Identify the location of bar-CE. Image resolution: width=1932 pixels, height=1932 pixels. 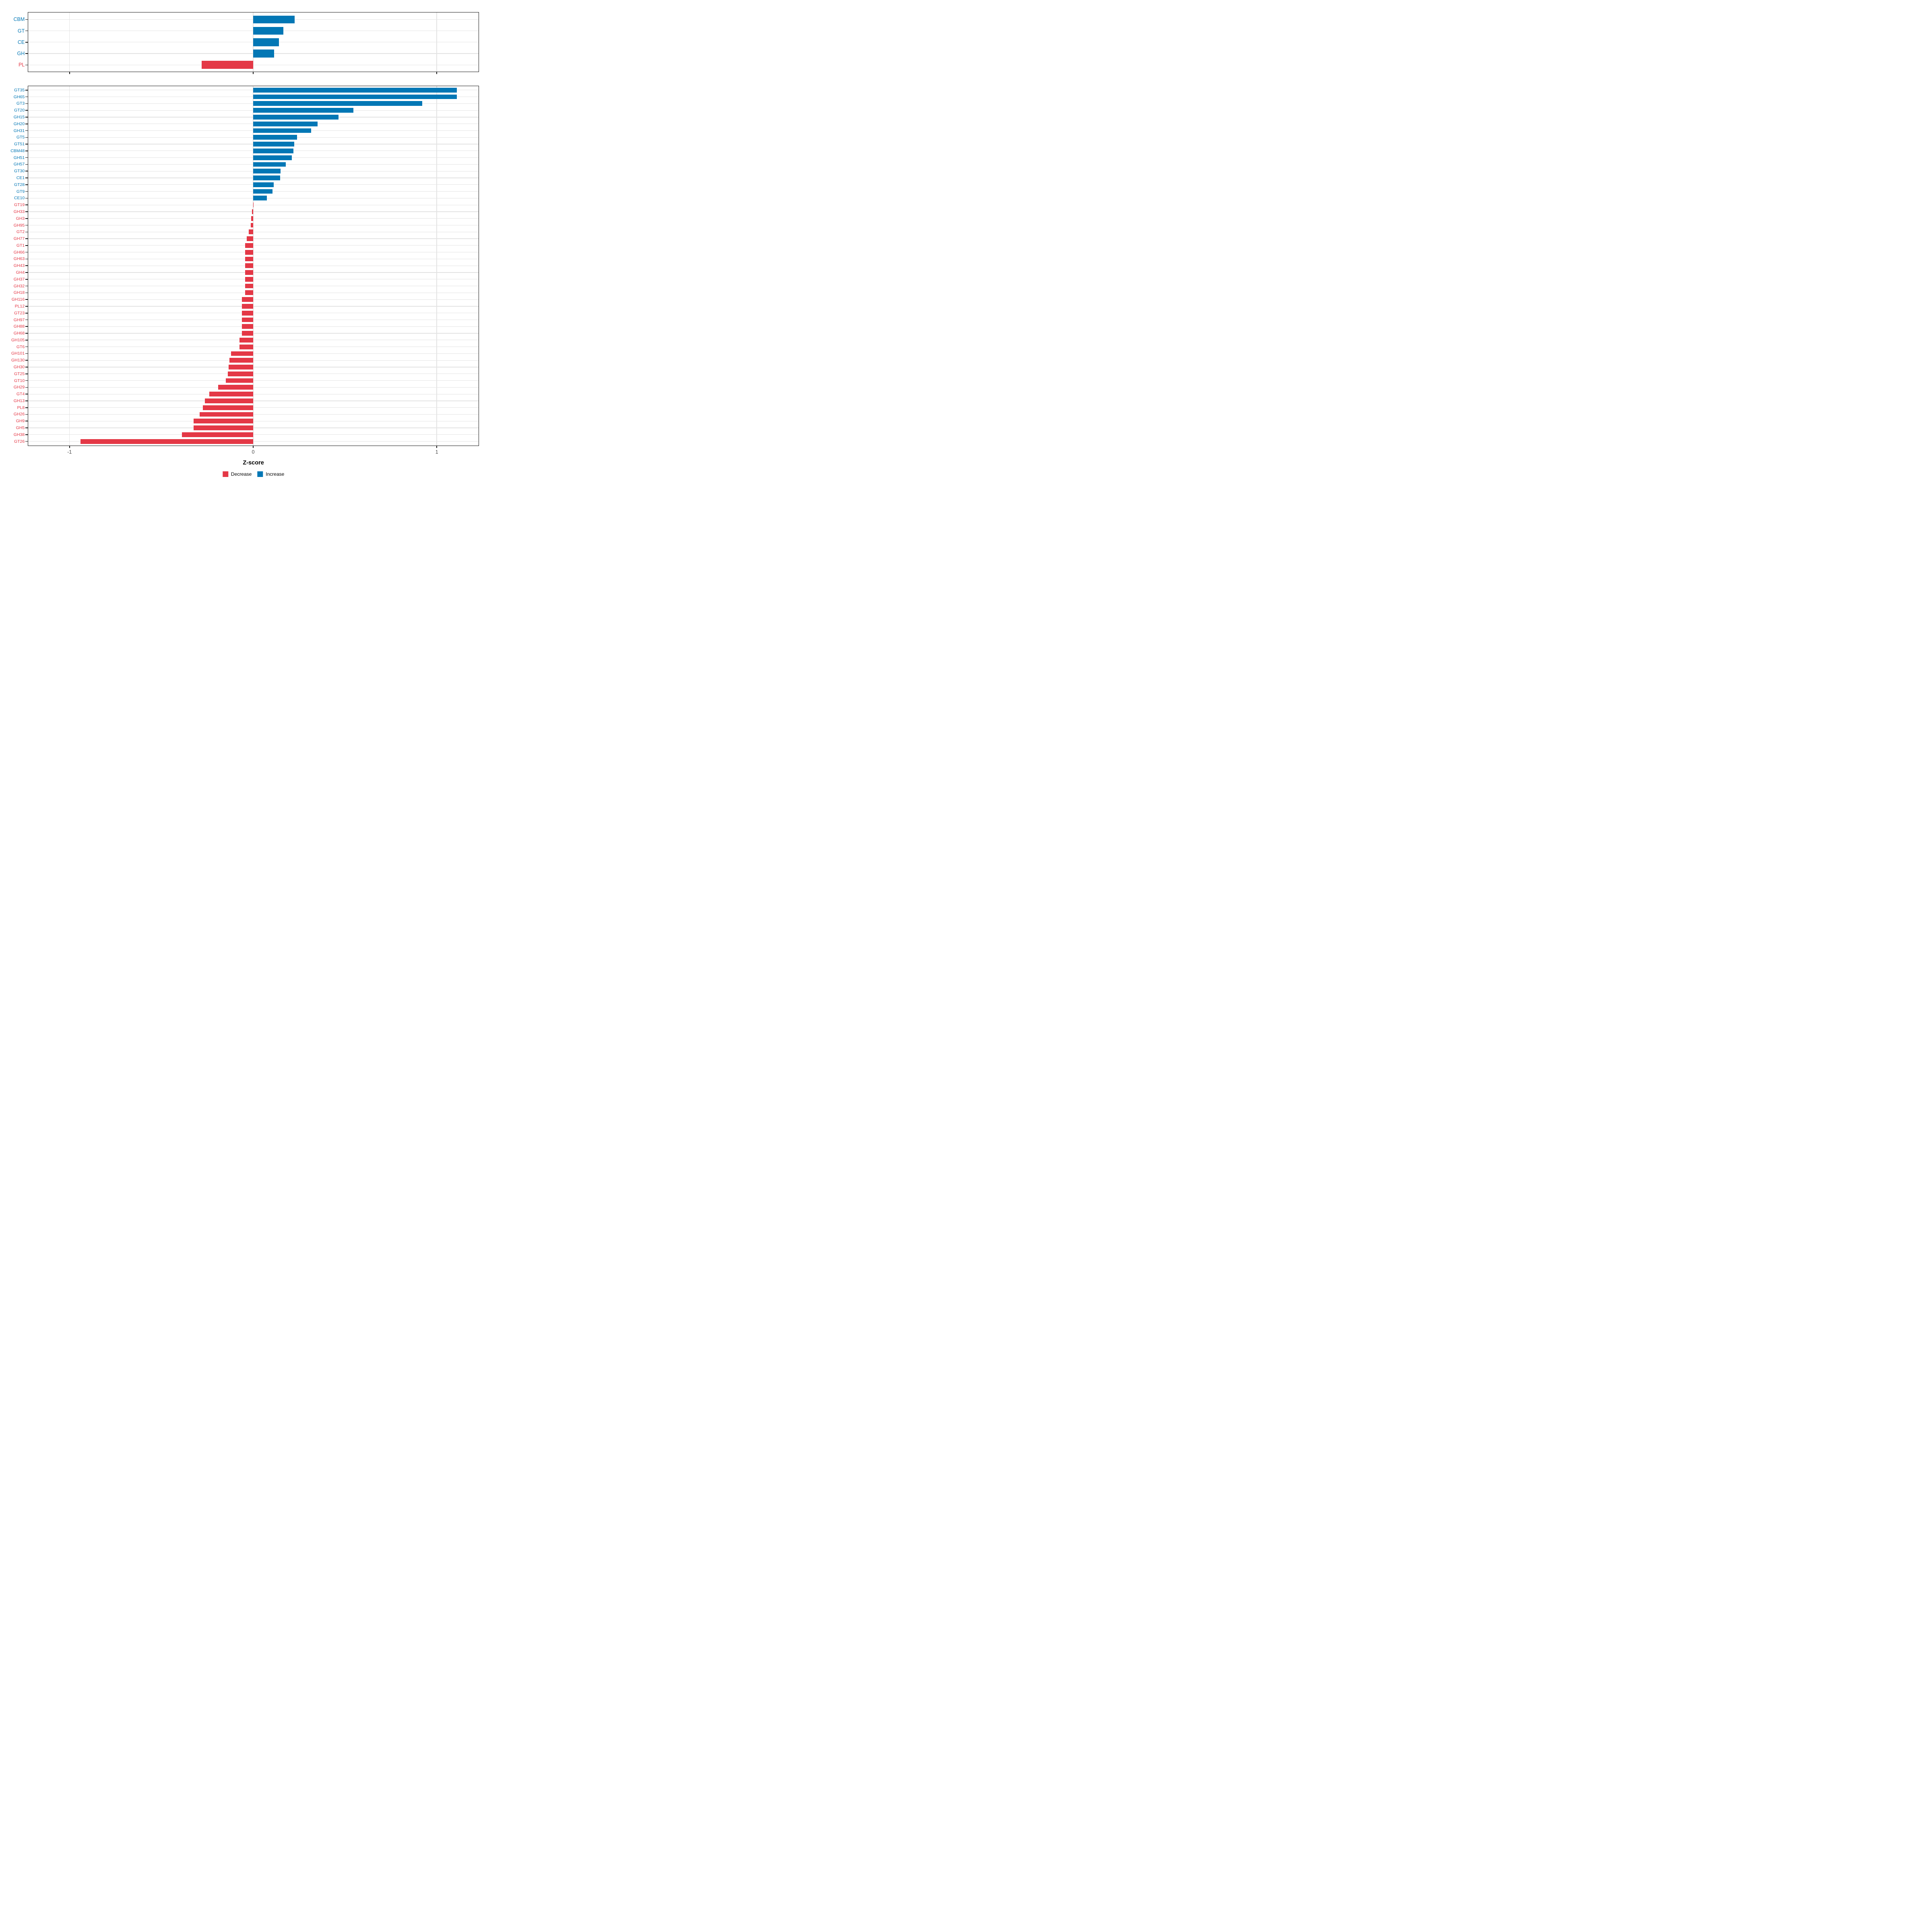
(266, 42).